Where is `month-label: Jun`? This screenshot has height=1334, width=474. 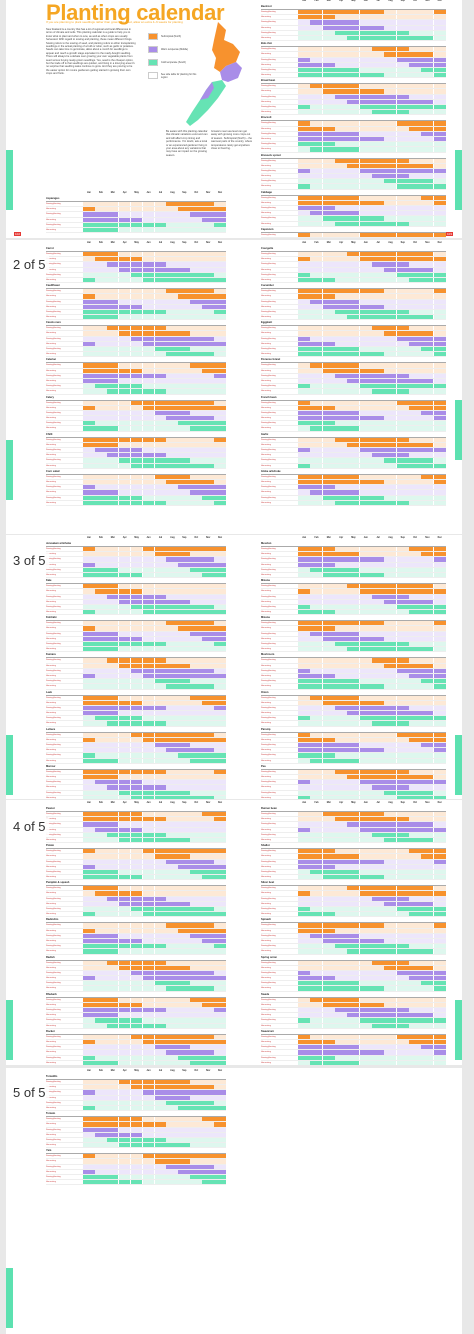 month-label: Jun is located at coordinates (148, 1071).